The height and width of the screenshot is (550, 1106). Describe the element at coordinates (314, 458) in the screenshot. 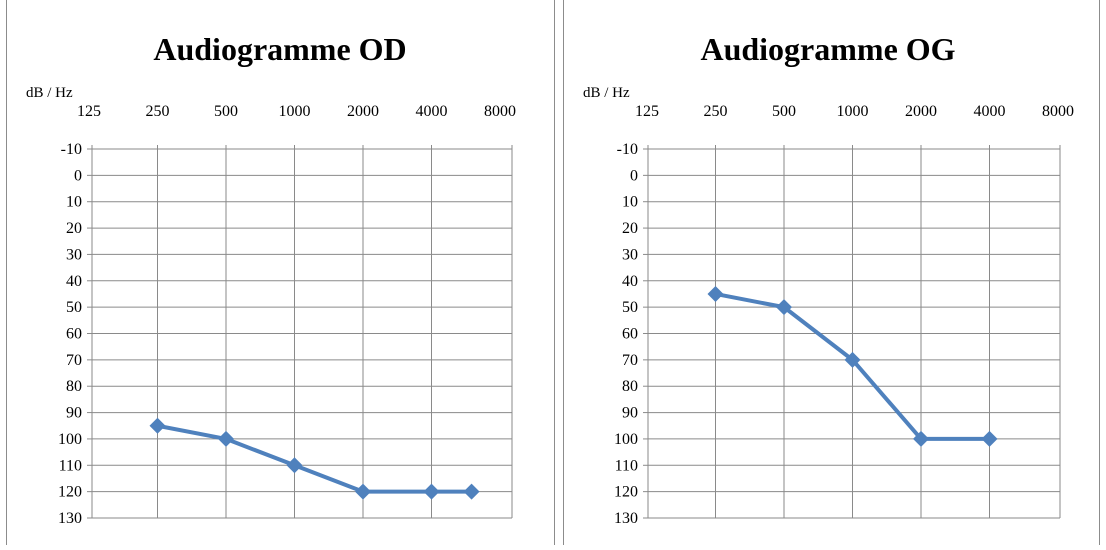

I see `series-line` at that location.